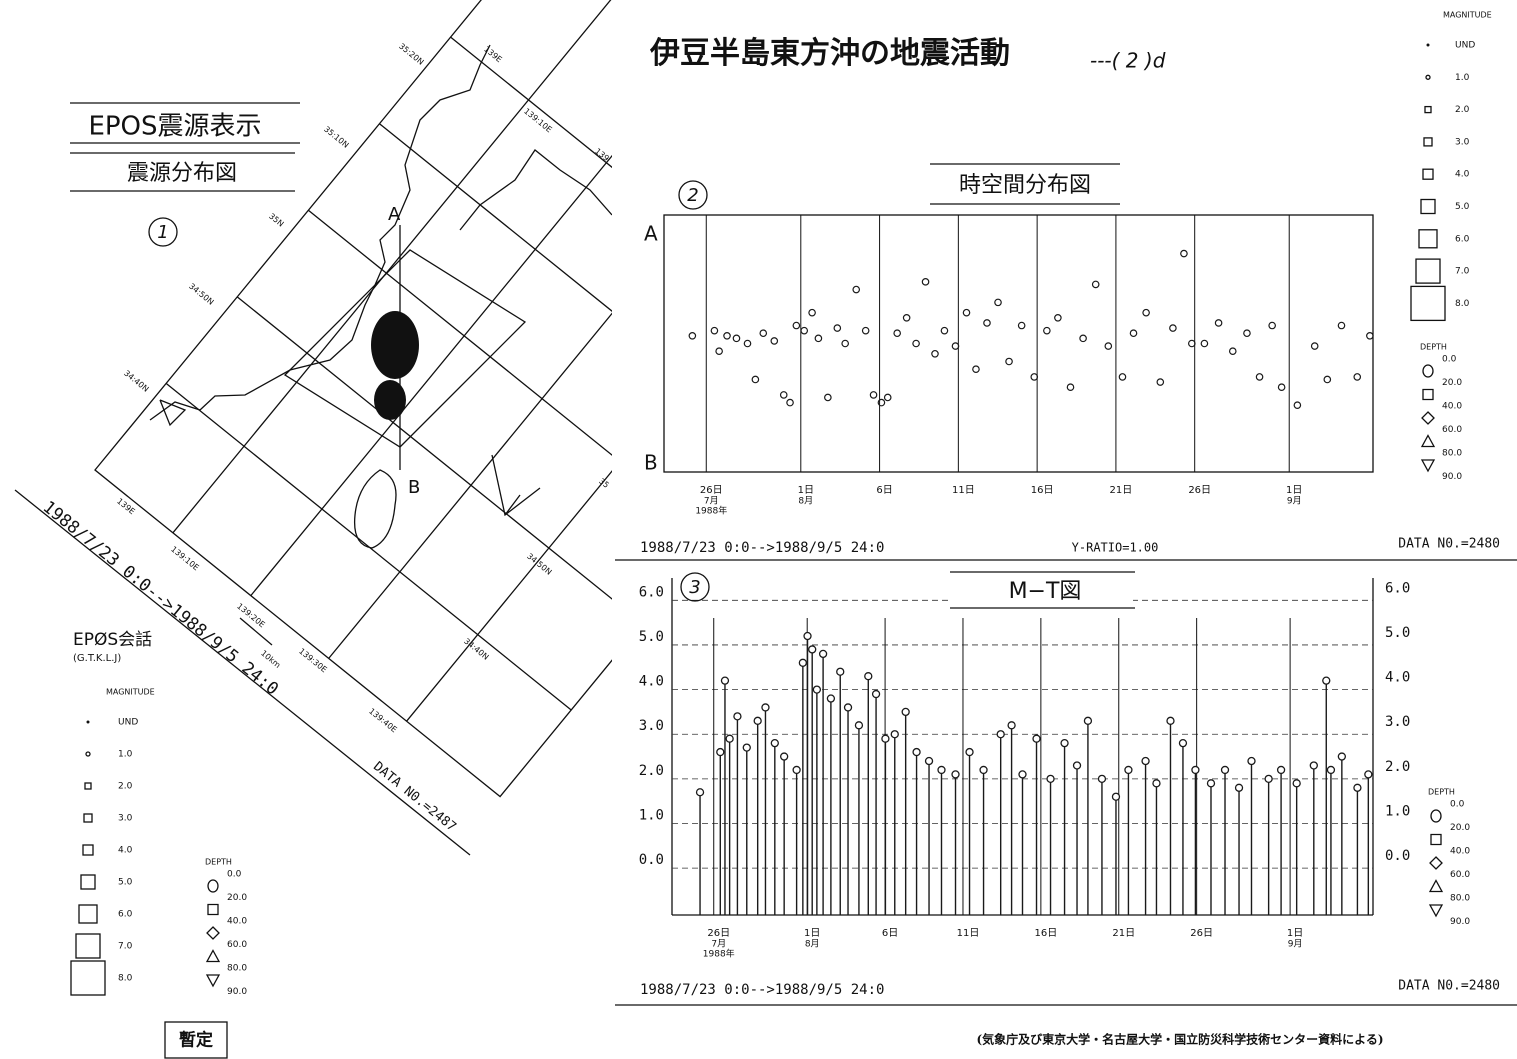  What do you see at coordinates (711, 490) in the screenshot?
I see `x-tick-label: 26日` at bounding box center [711, 490].